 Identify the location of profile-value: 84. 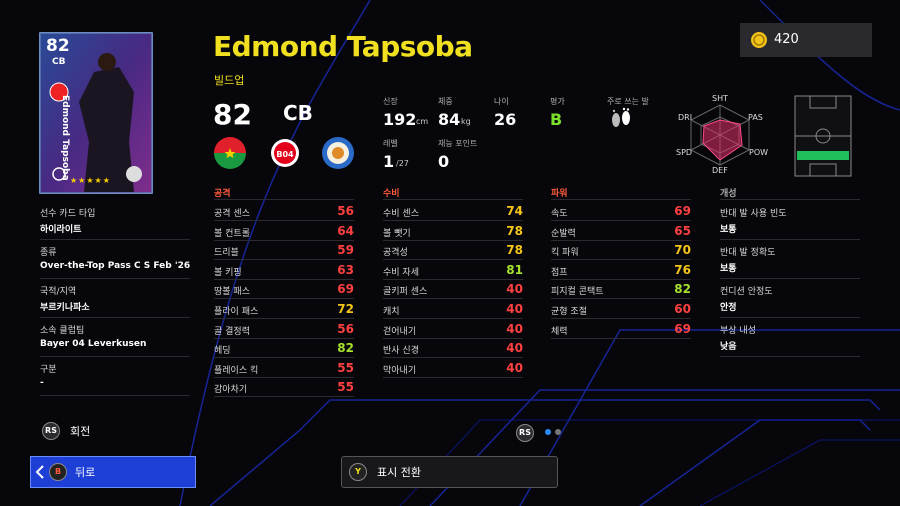
(449, 119).